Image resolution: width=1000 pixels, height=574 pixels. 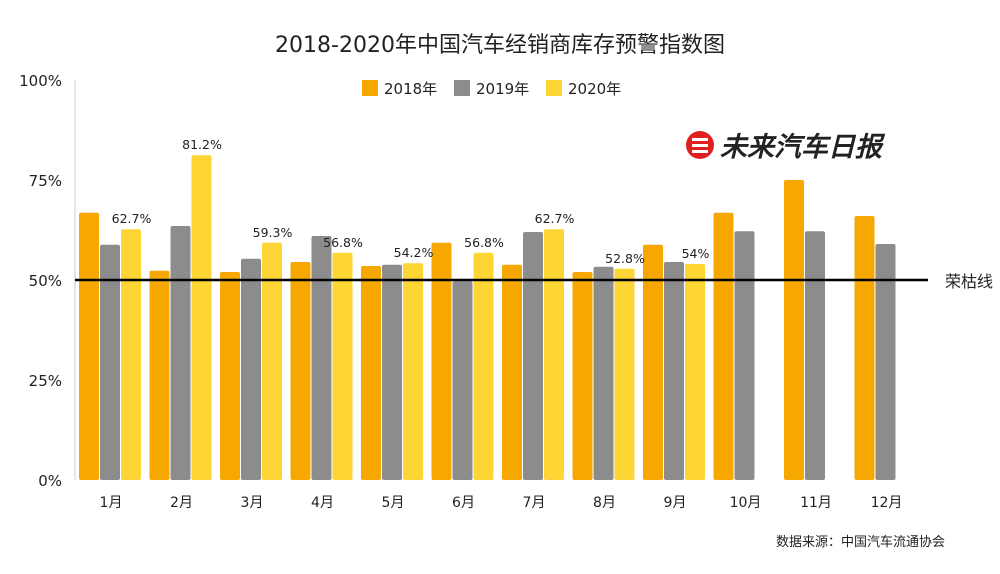 What do you see at coordinates (500, 45) in the screenshot?
I see `chart-title: 2018-2020年中国汽车经销商库存预警指数图` at bounding box center [500, 45].